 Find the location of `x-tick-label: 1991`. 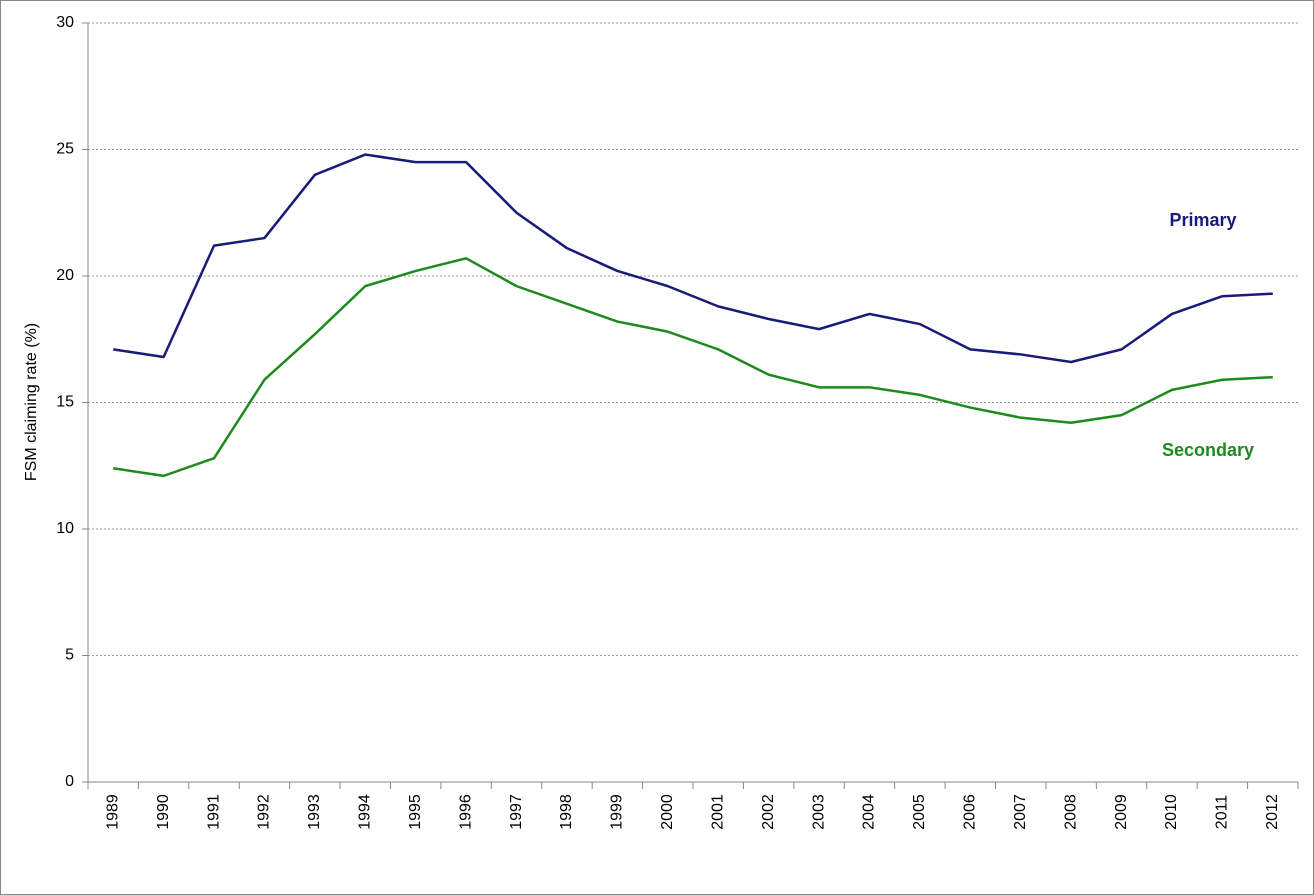

x-tick-label: 1991 is located at coordinates (213, 812).